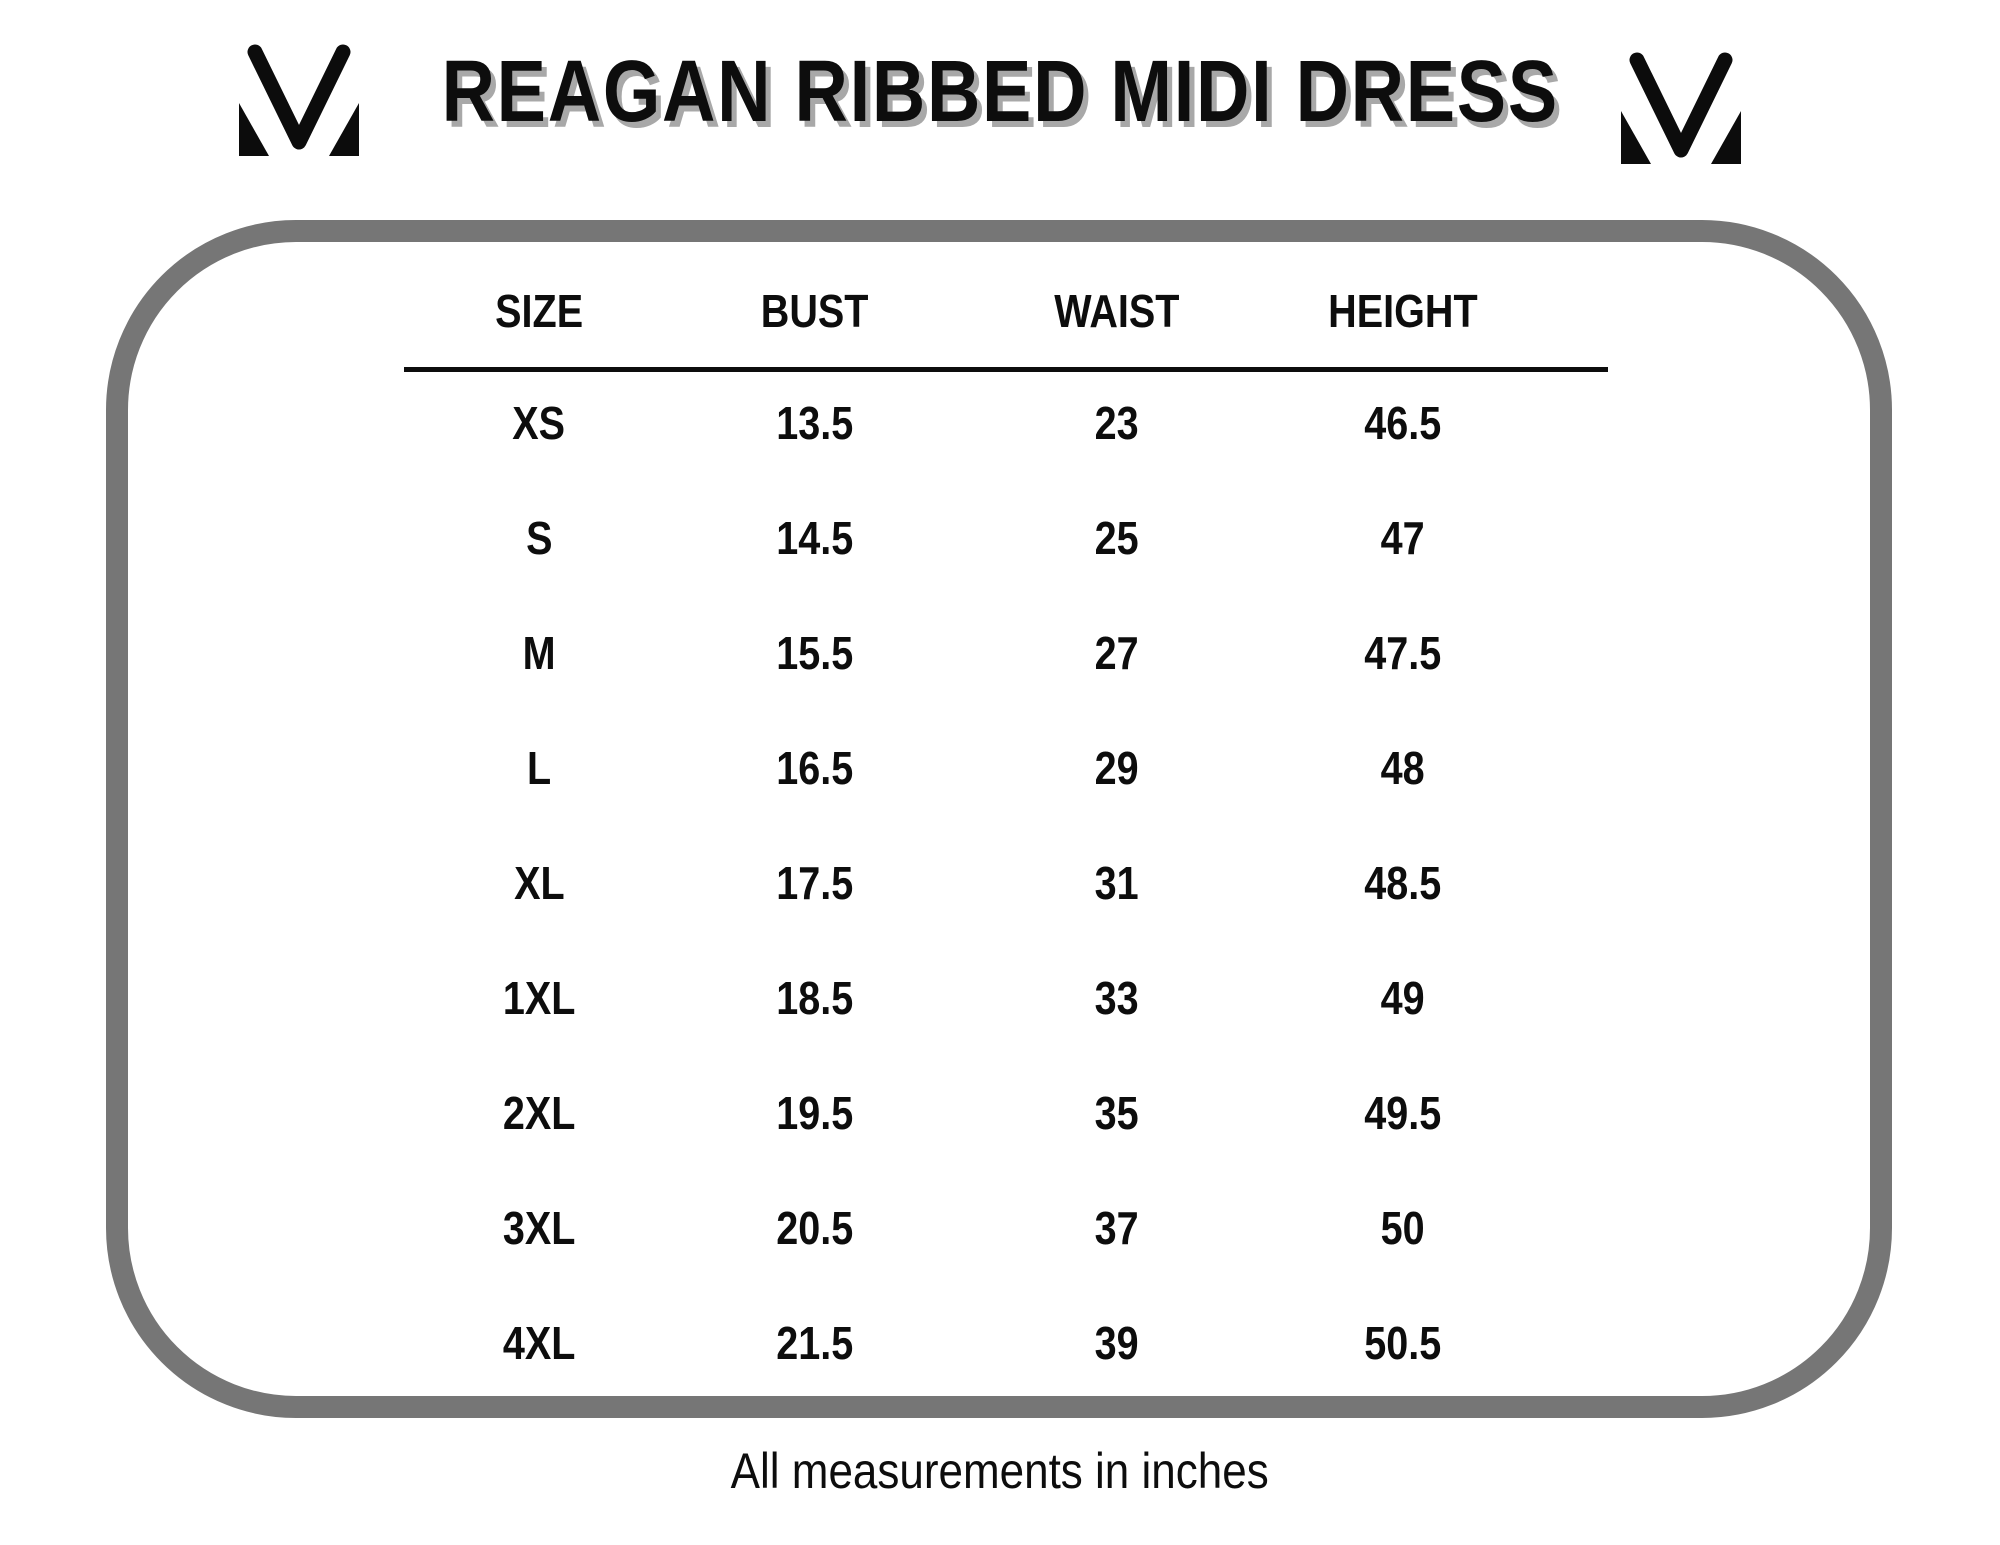  What do you see at coordinates (539, 311) in the screenshot?
I see `column-header-size: SIZE` at bounding box center [539, 311].